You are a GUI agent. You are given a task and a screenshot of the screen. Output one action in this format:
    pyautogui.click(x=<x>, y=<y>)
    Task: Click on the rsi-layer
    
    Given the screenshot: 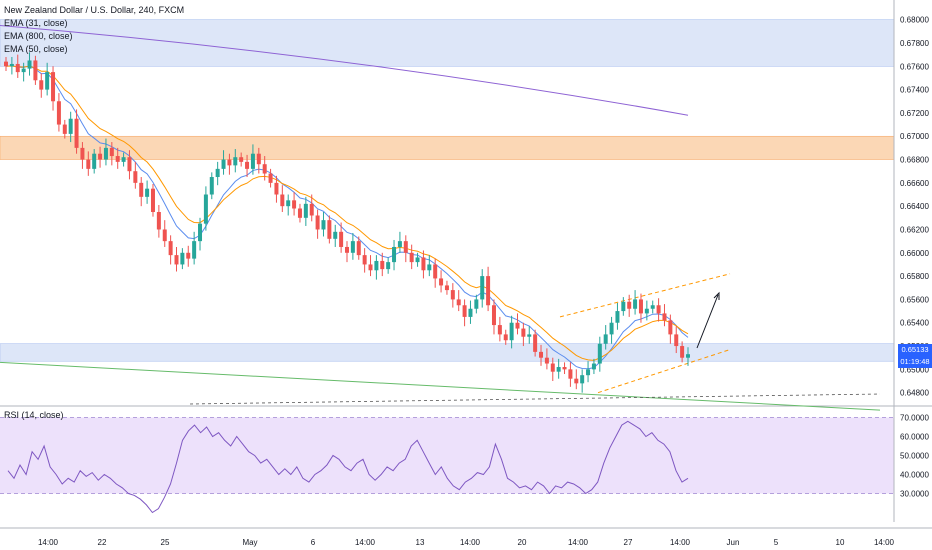 What is the action you would take?
    pyautogui.click(x=348, y=467)
    